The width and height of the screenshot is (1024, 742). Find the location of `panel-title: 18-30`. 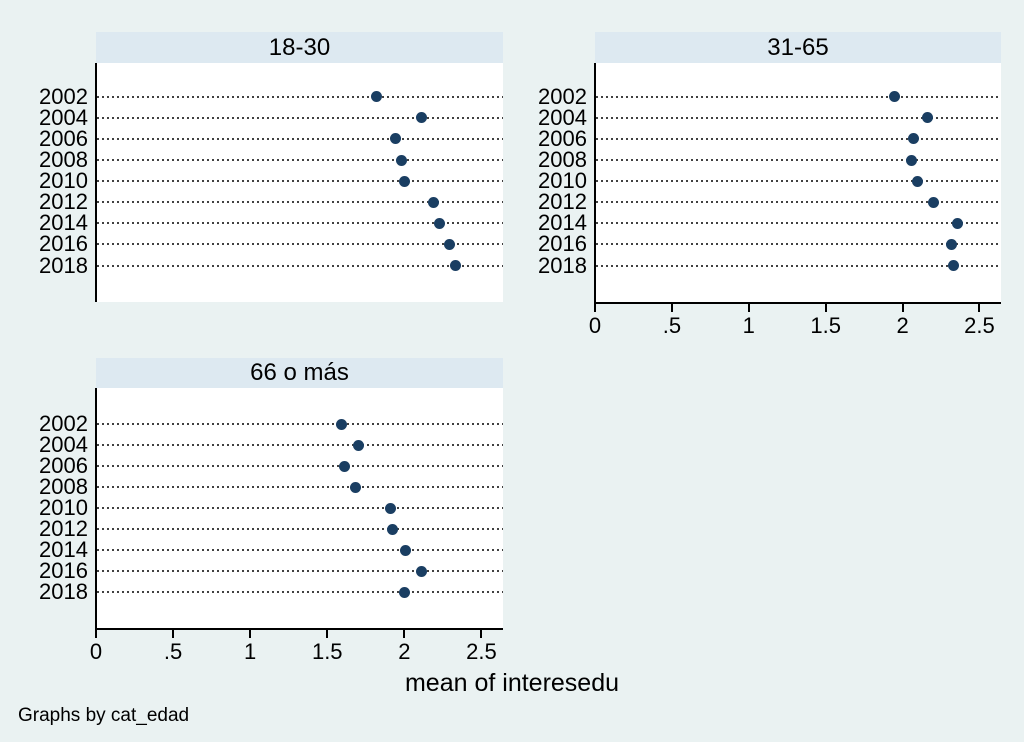

panel-title: 18-30 is located at coordinates (299, 47).